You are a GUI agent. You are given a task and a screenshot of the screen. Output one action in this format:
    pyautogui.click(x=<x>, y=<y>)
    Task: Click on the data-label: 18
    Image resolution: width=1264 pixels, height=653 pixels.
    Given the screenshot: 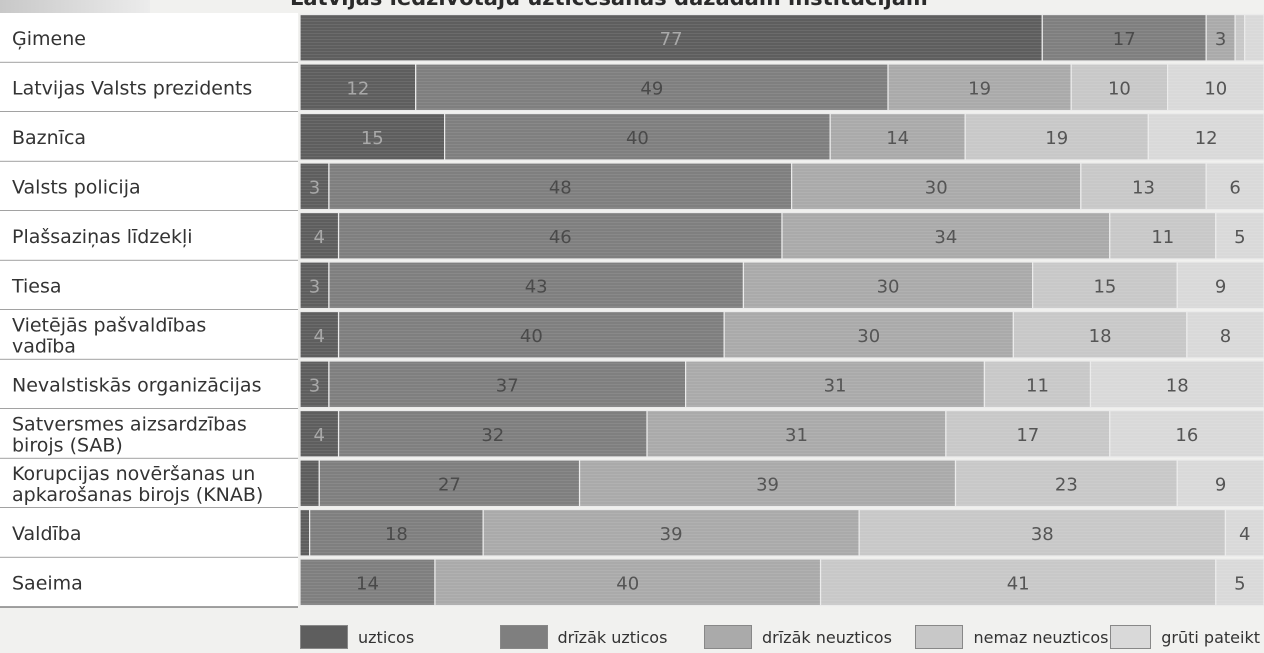 What is the action you would take?
    pyautogui.click(x=1100, y=336)
    